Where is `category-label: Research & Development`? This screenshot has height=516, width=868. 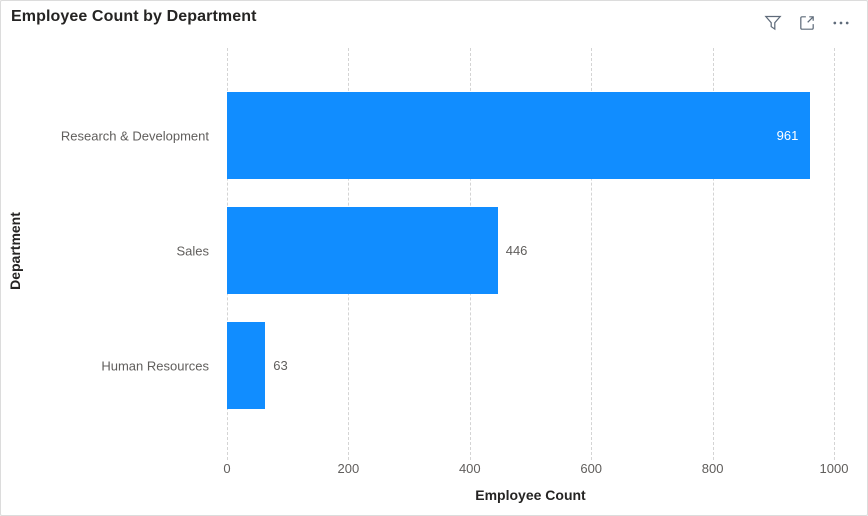
category-label: Research & Development is located at coordinates (134, 135).